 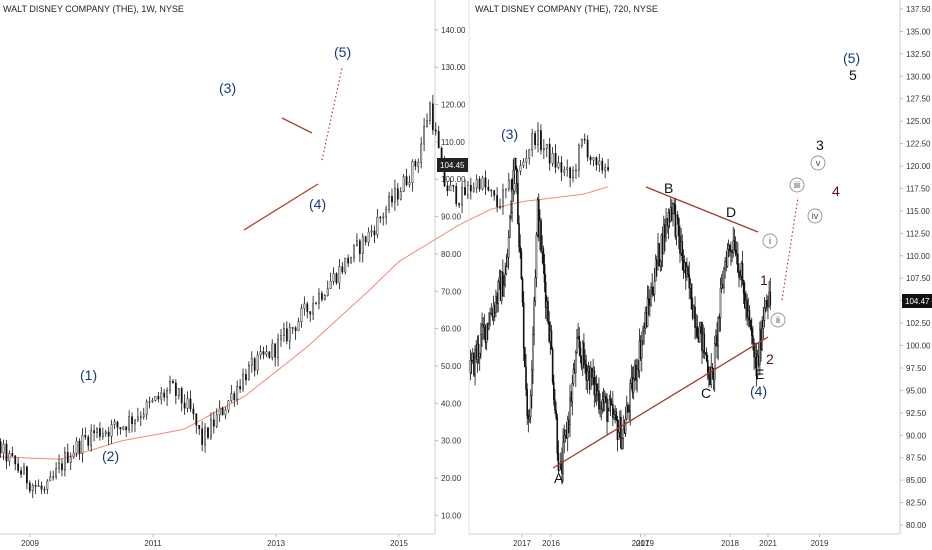 What do you see at coordinates (918, 166) in the screenshot?
I see `right-price-tick-label: 120.00` at bounding box center [918, 166].